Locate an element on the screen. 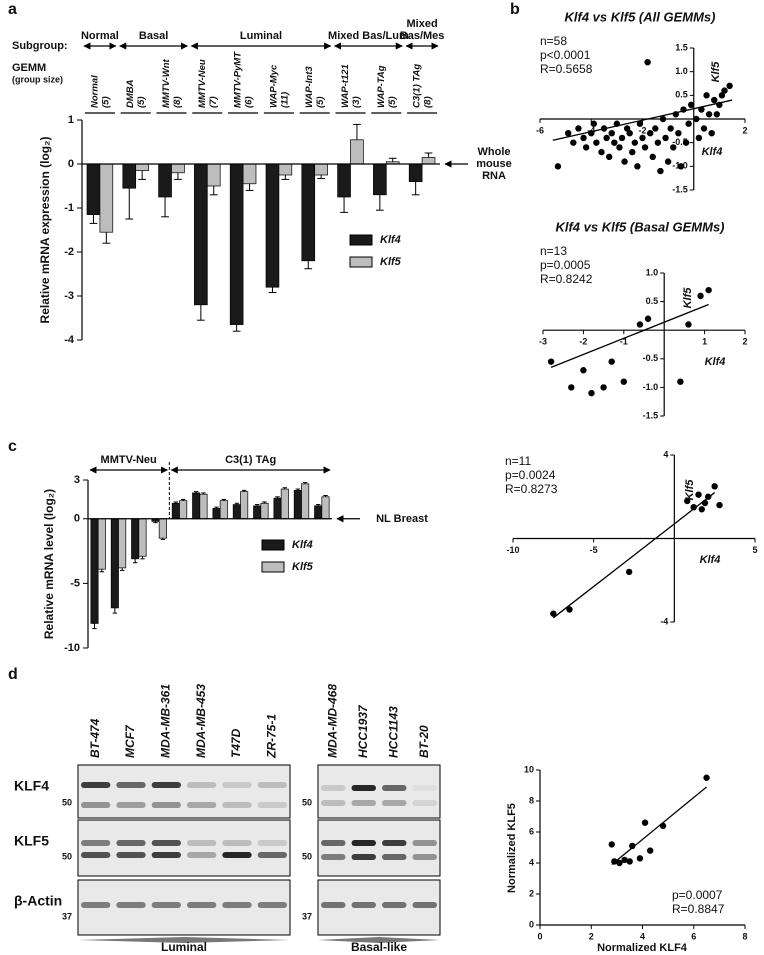 This screenshot has height=955, width=764. stat-label: p<0.0001 is located at coordinates (565, 55).